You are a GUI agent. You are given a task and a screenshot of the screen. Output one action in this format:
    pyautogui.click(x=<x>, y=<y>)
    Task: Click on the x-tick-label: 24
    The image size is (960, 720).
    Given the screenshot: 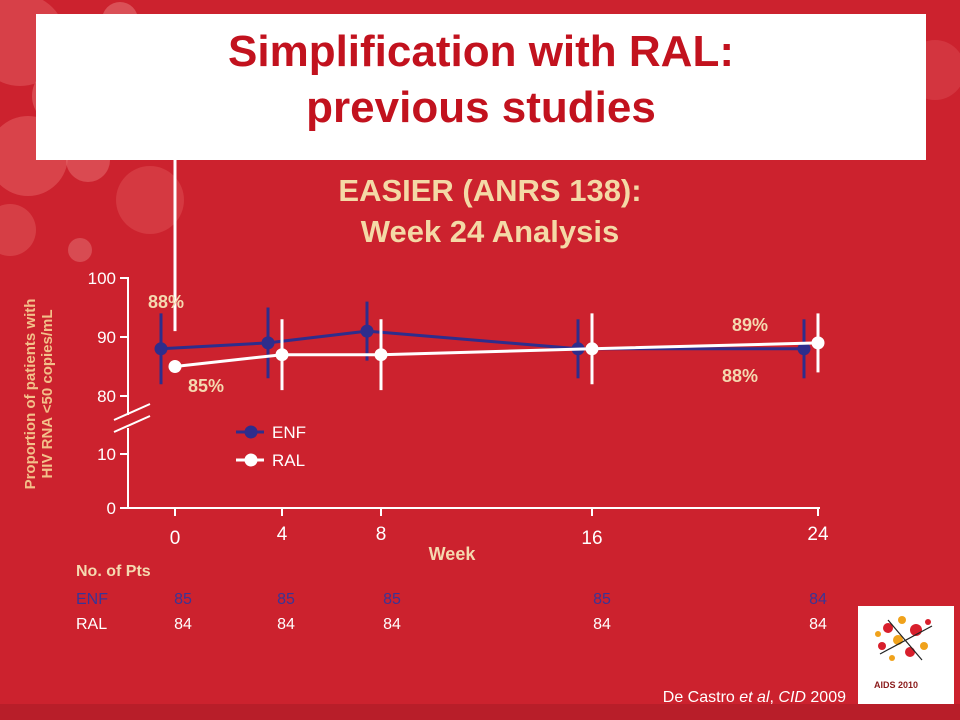 What is the action you would take?
    pyautogui.click(x=818, y=534)
    